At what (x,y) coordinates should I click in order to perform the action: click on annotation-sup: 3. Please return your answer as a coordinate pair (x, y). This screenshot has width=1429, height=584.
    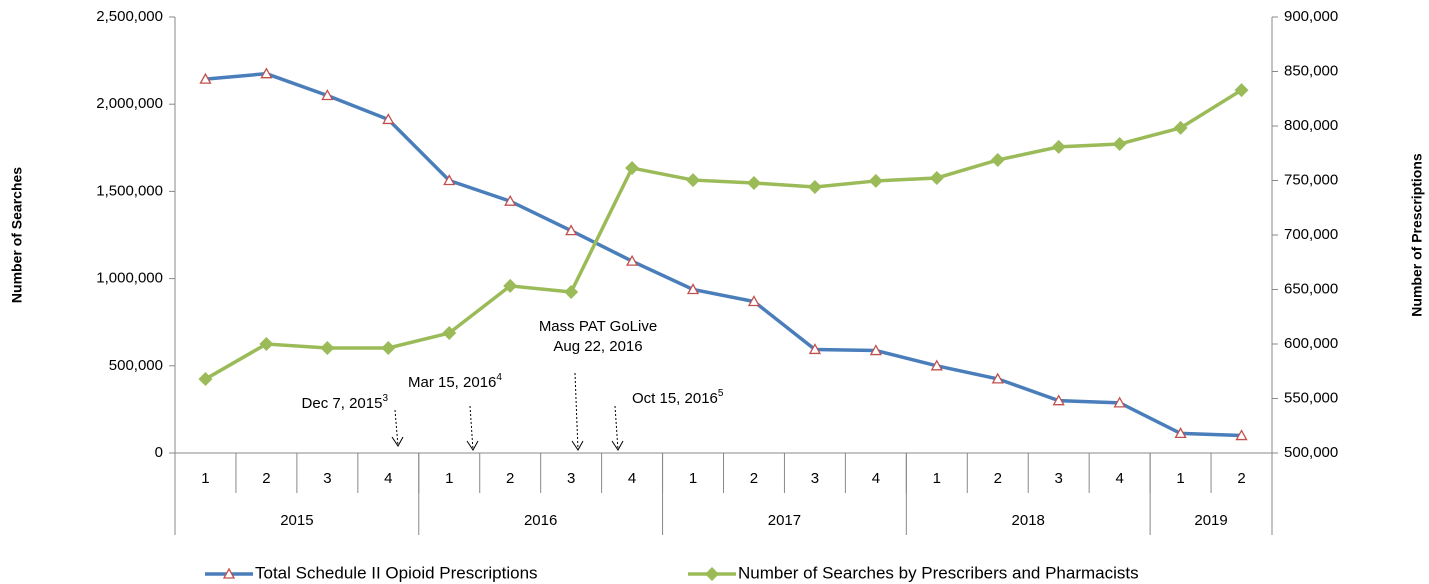
    Looking at the image, I should click on (385, 398).